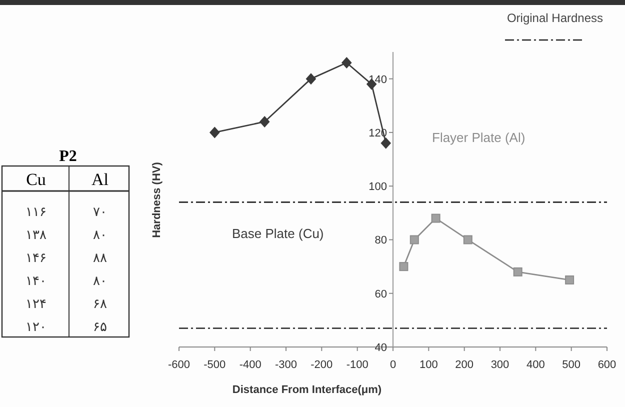  Describe the element at coordinates (321, 365) in the screenshot. I see `x-tick-label: -200` at that location.